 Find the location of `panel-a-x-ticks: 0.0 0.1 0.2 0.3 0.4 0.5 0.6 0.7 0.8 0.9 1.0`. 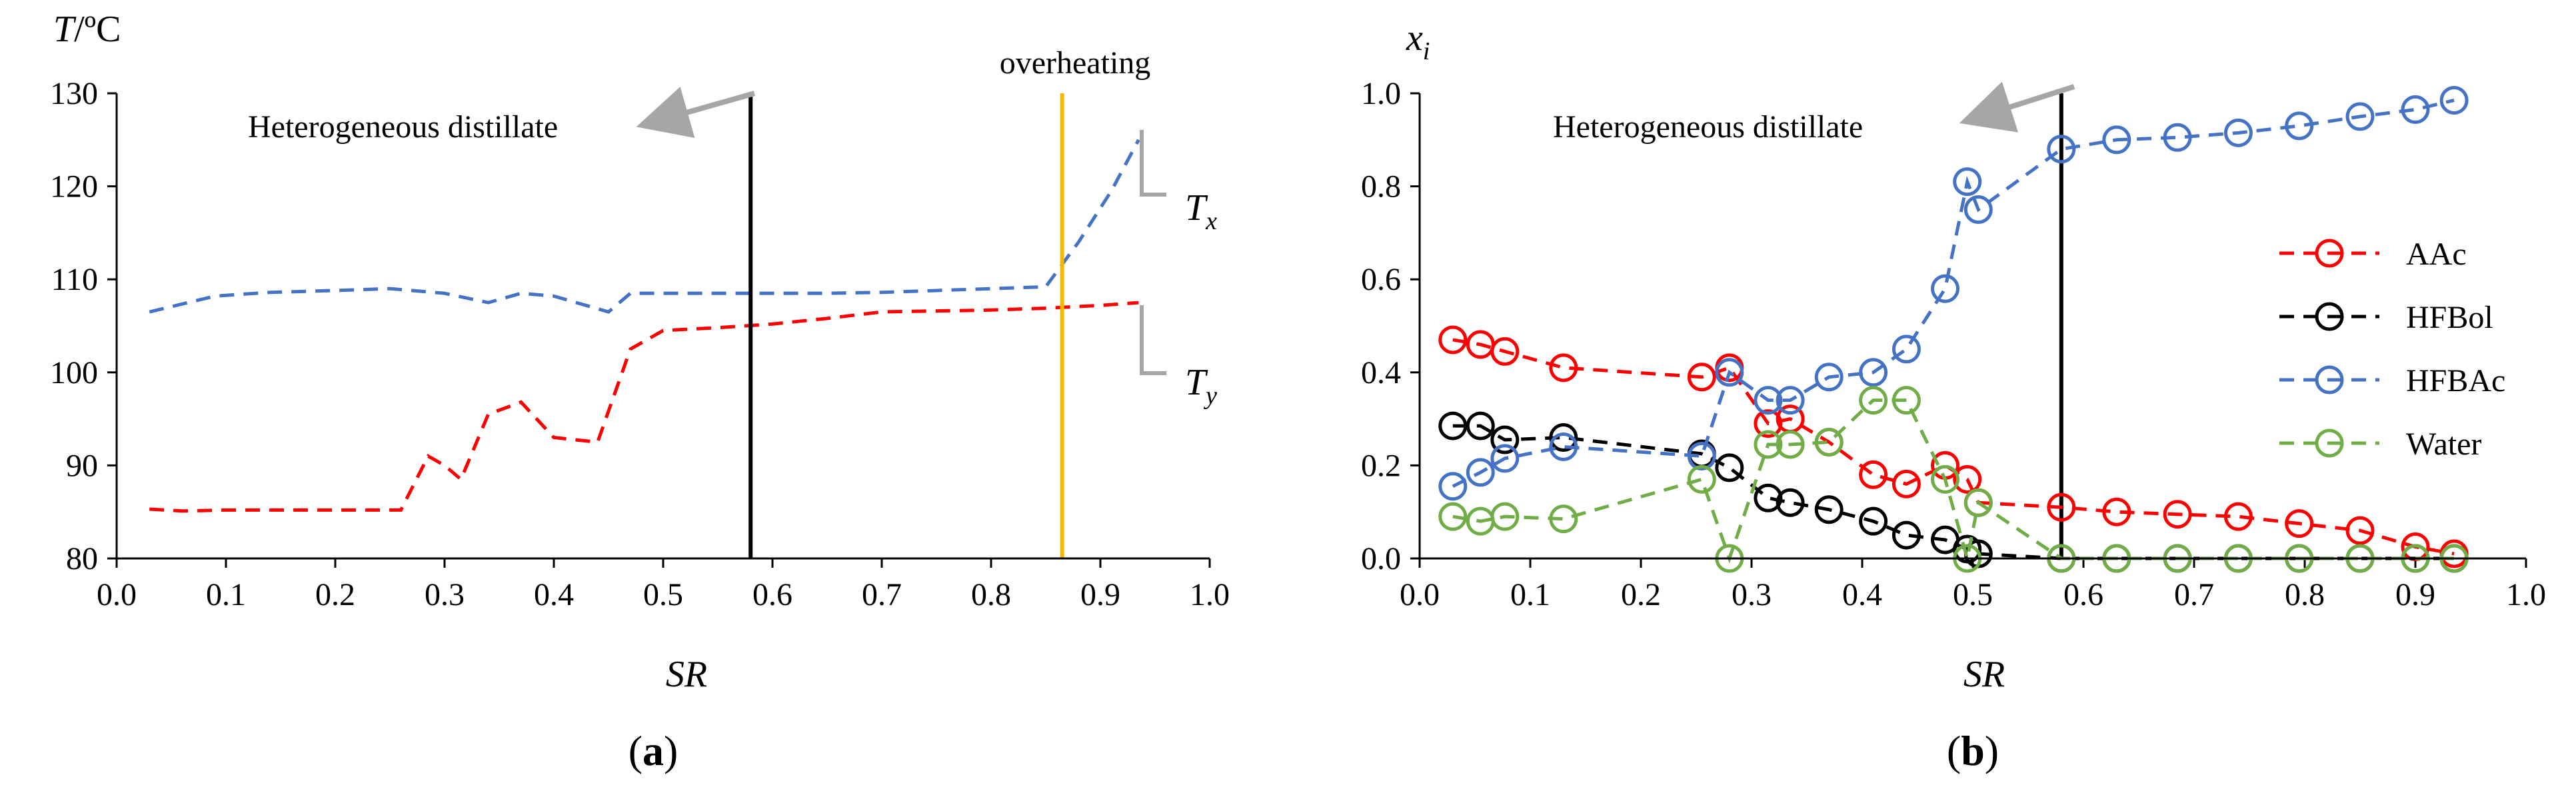

panel-a-x-ticks: 0.0 0.1 0.2 0.3 0.4 0.5 0.6 0.7 0.8 0.9 1.0 is located at coordinates (663, 585).